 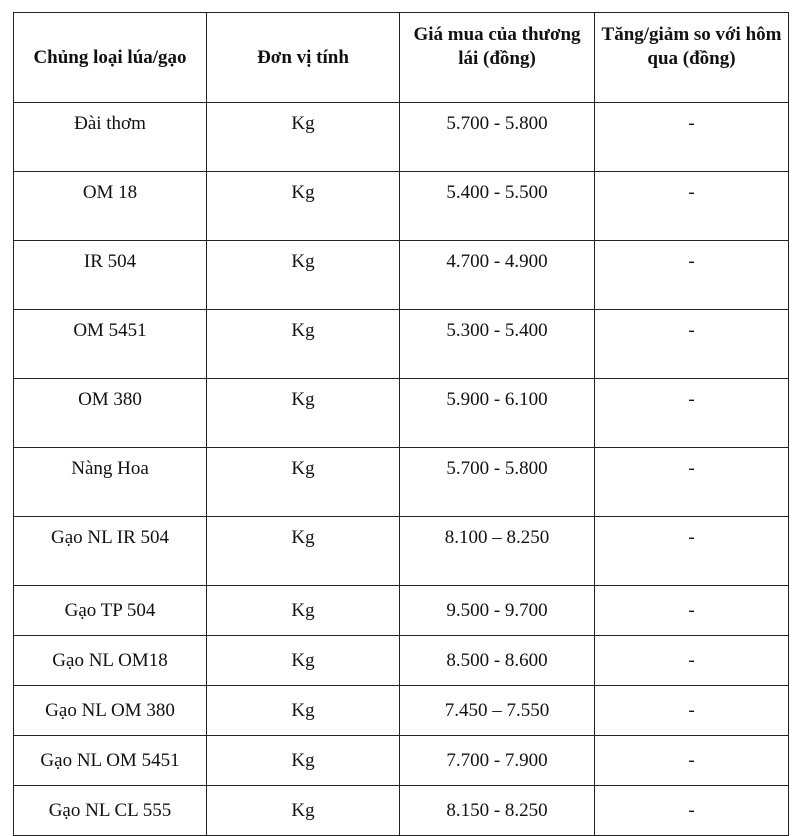 What do you see at coordinates (497, 810) in the screenshot?
I see `price-cell: 8.150 - 8.250` at bounding box center [497, 810].